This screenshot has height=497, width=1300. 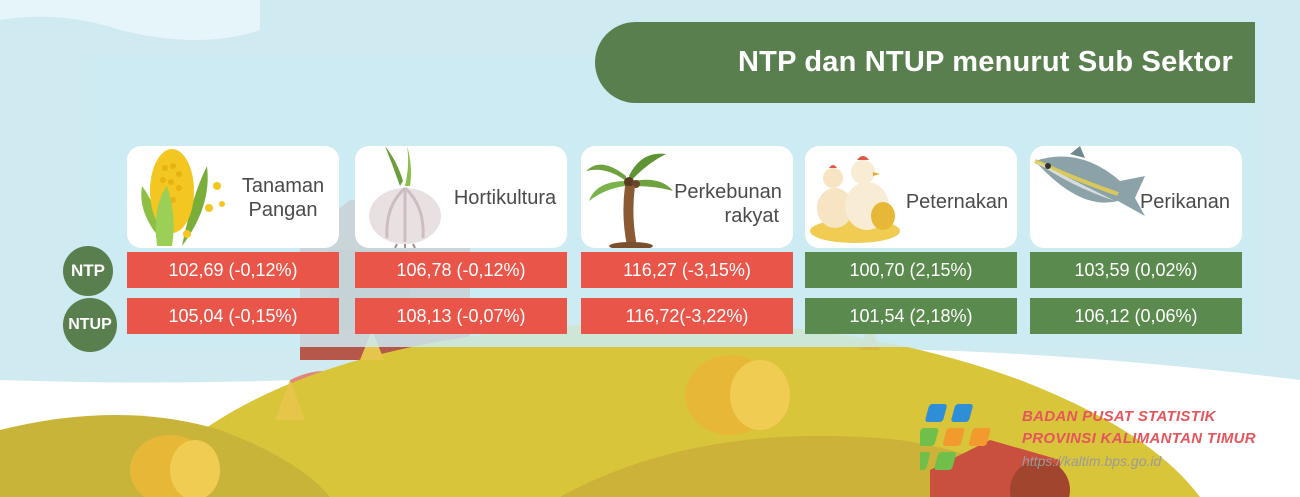 I want to click on sector-label: Perkebunan rakyat, so click(x=728, y=204).